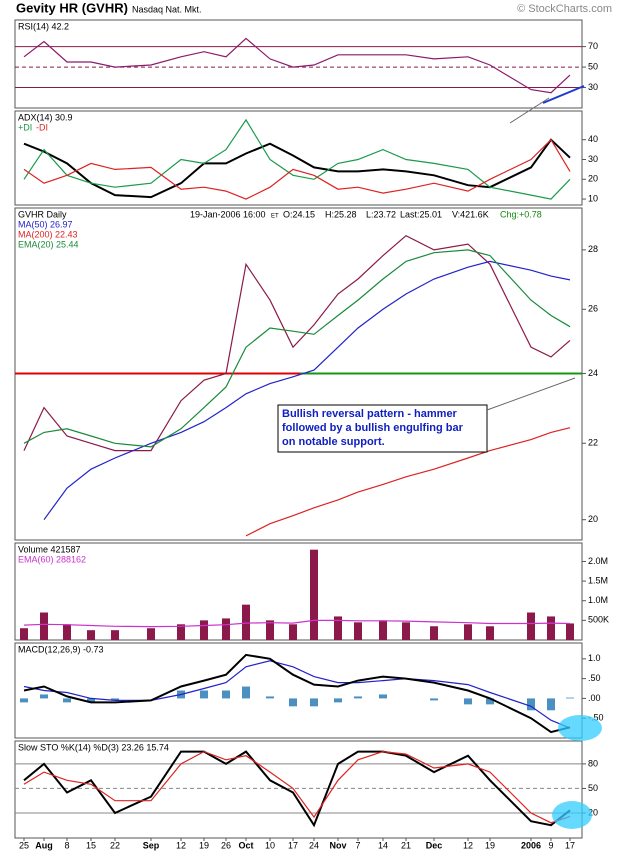 Image resolution: width=620 pixels, height=855 pixels. I want to click on y-tick-label: 50, so click(593, 66).